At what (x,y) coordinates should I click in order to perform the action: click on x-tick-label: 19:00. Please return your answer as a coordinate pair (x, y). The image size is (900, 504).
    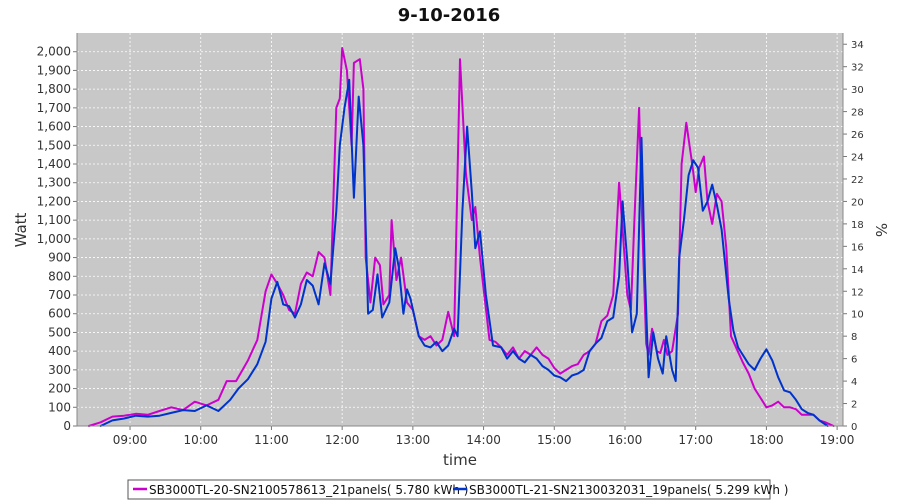
    Looking at the image, I should click on (837, 440).